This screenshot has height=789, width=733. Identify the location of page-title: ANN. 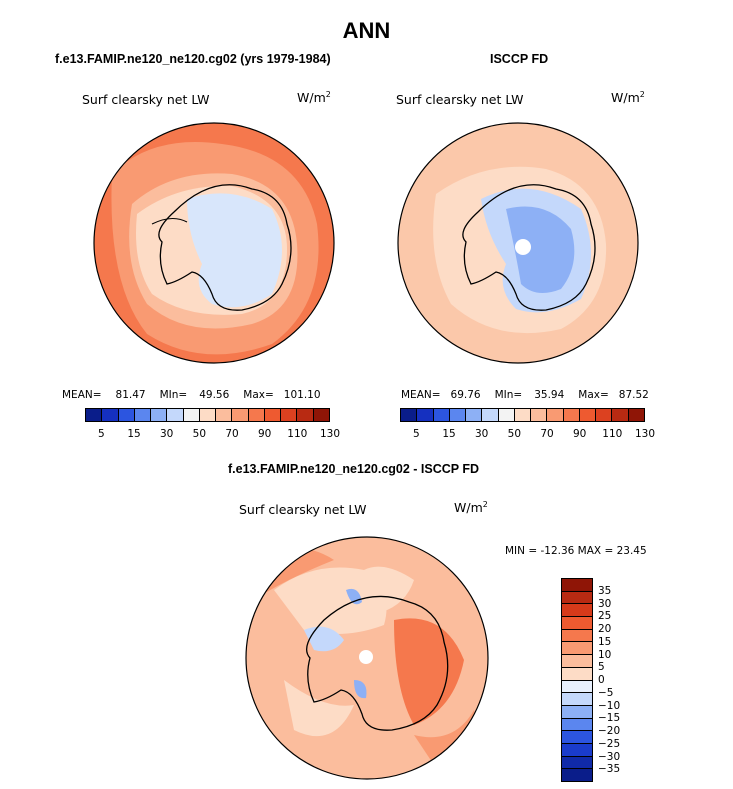
(366, 30).